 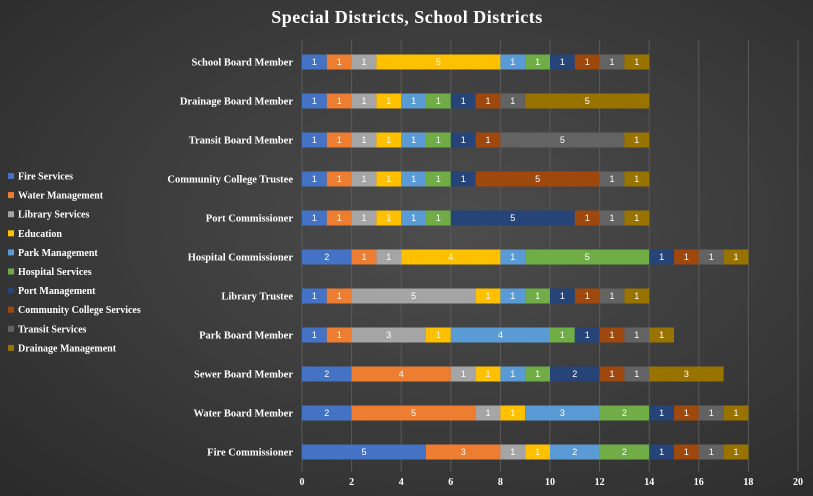 What do you see at coordinates (58, 253) in the screenshot?
I see `legend-label: Park Management` at bounding box center [58, 253].